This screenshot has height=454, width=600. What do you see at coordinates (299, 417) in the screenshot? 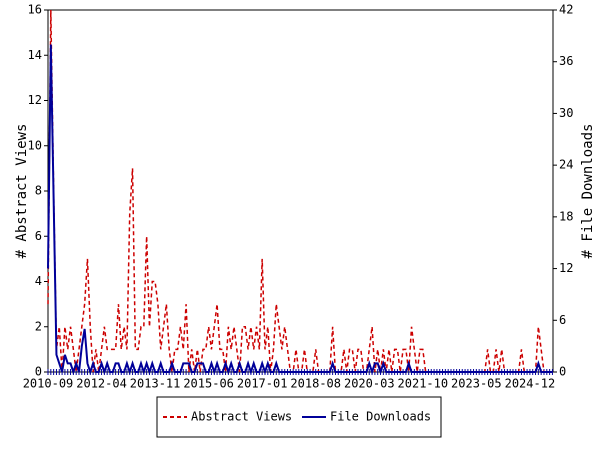
I see `legend-box` at bounding box center [299, 417].